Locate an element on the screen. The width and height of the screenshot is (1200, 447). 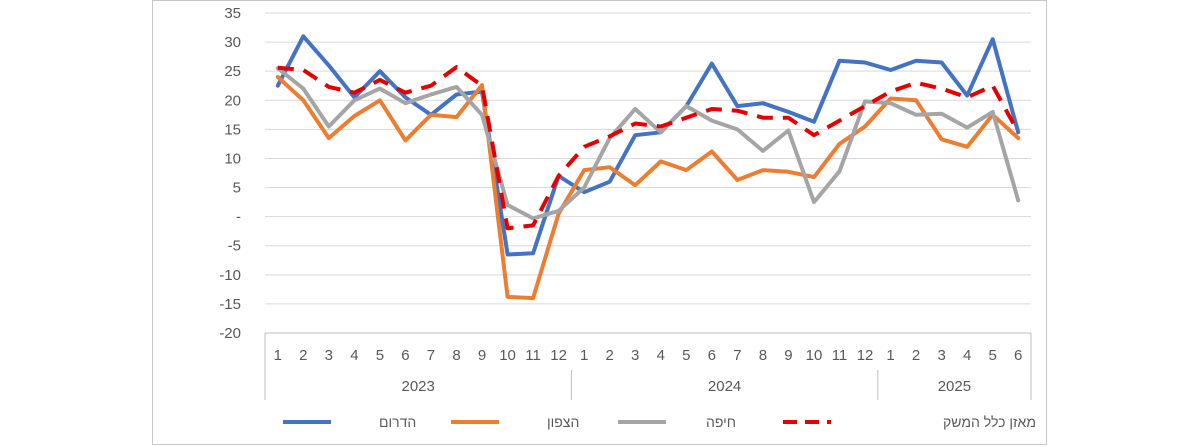
year-label: 2024 is located at coordinates (724, 386).